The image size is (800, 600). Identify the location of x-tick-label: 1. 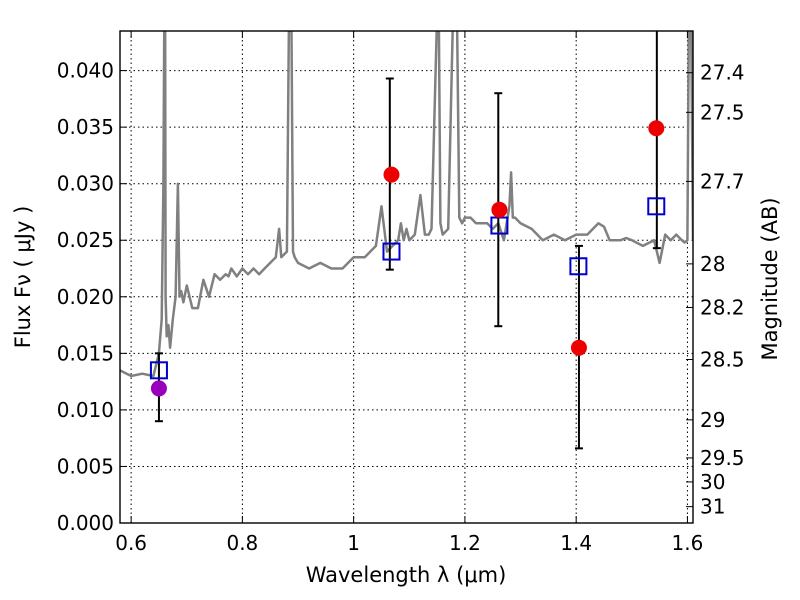
(353, 543).